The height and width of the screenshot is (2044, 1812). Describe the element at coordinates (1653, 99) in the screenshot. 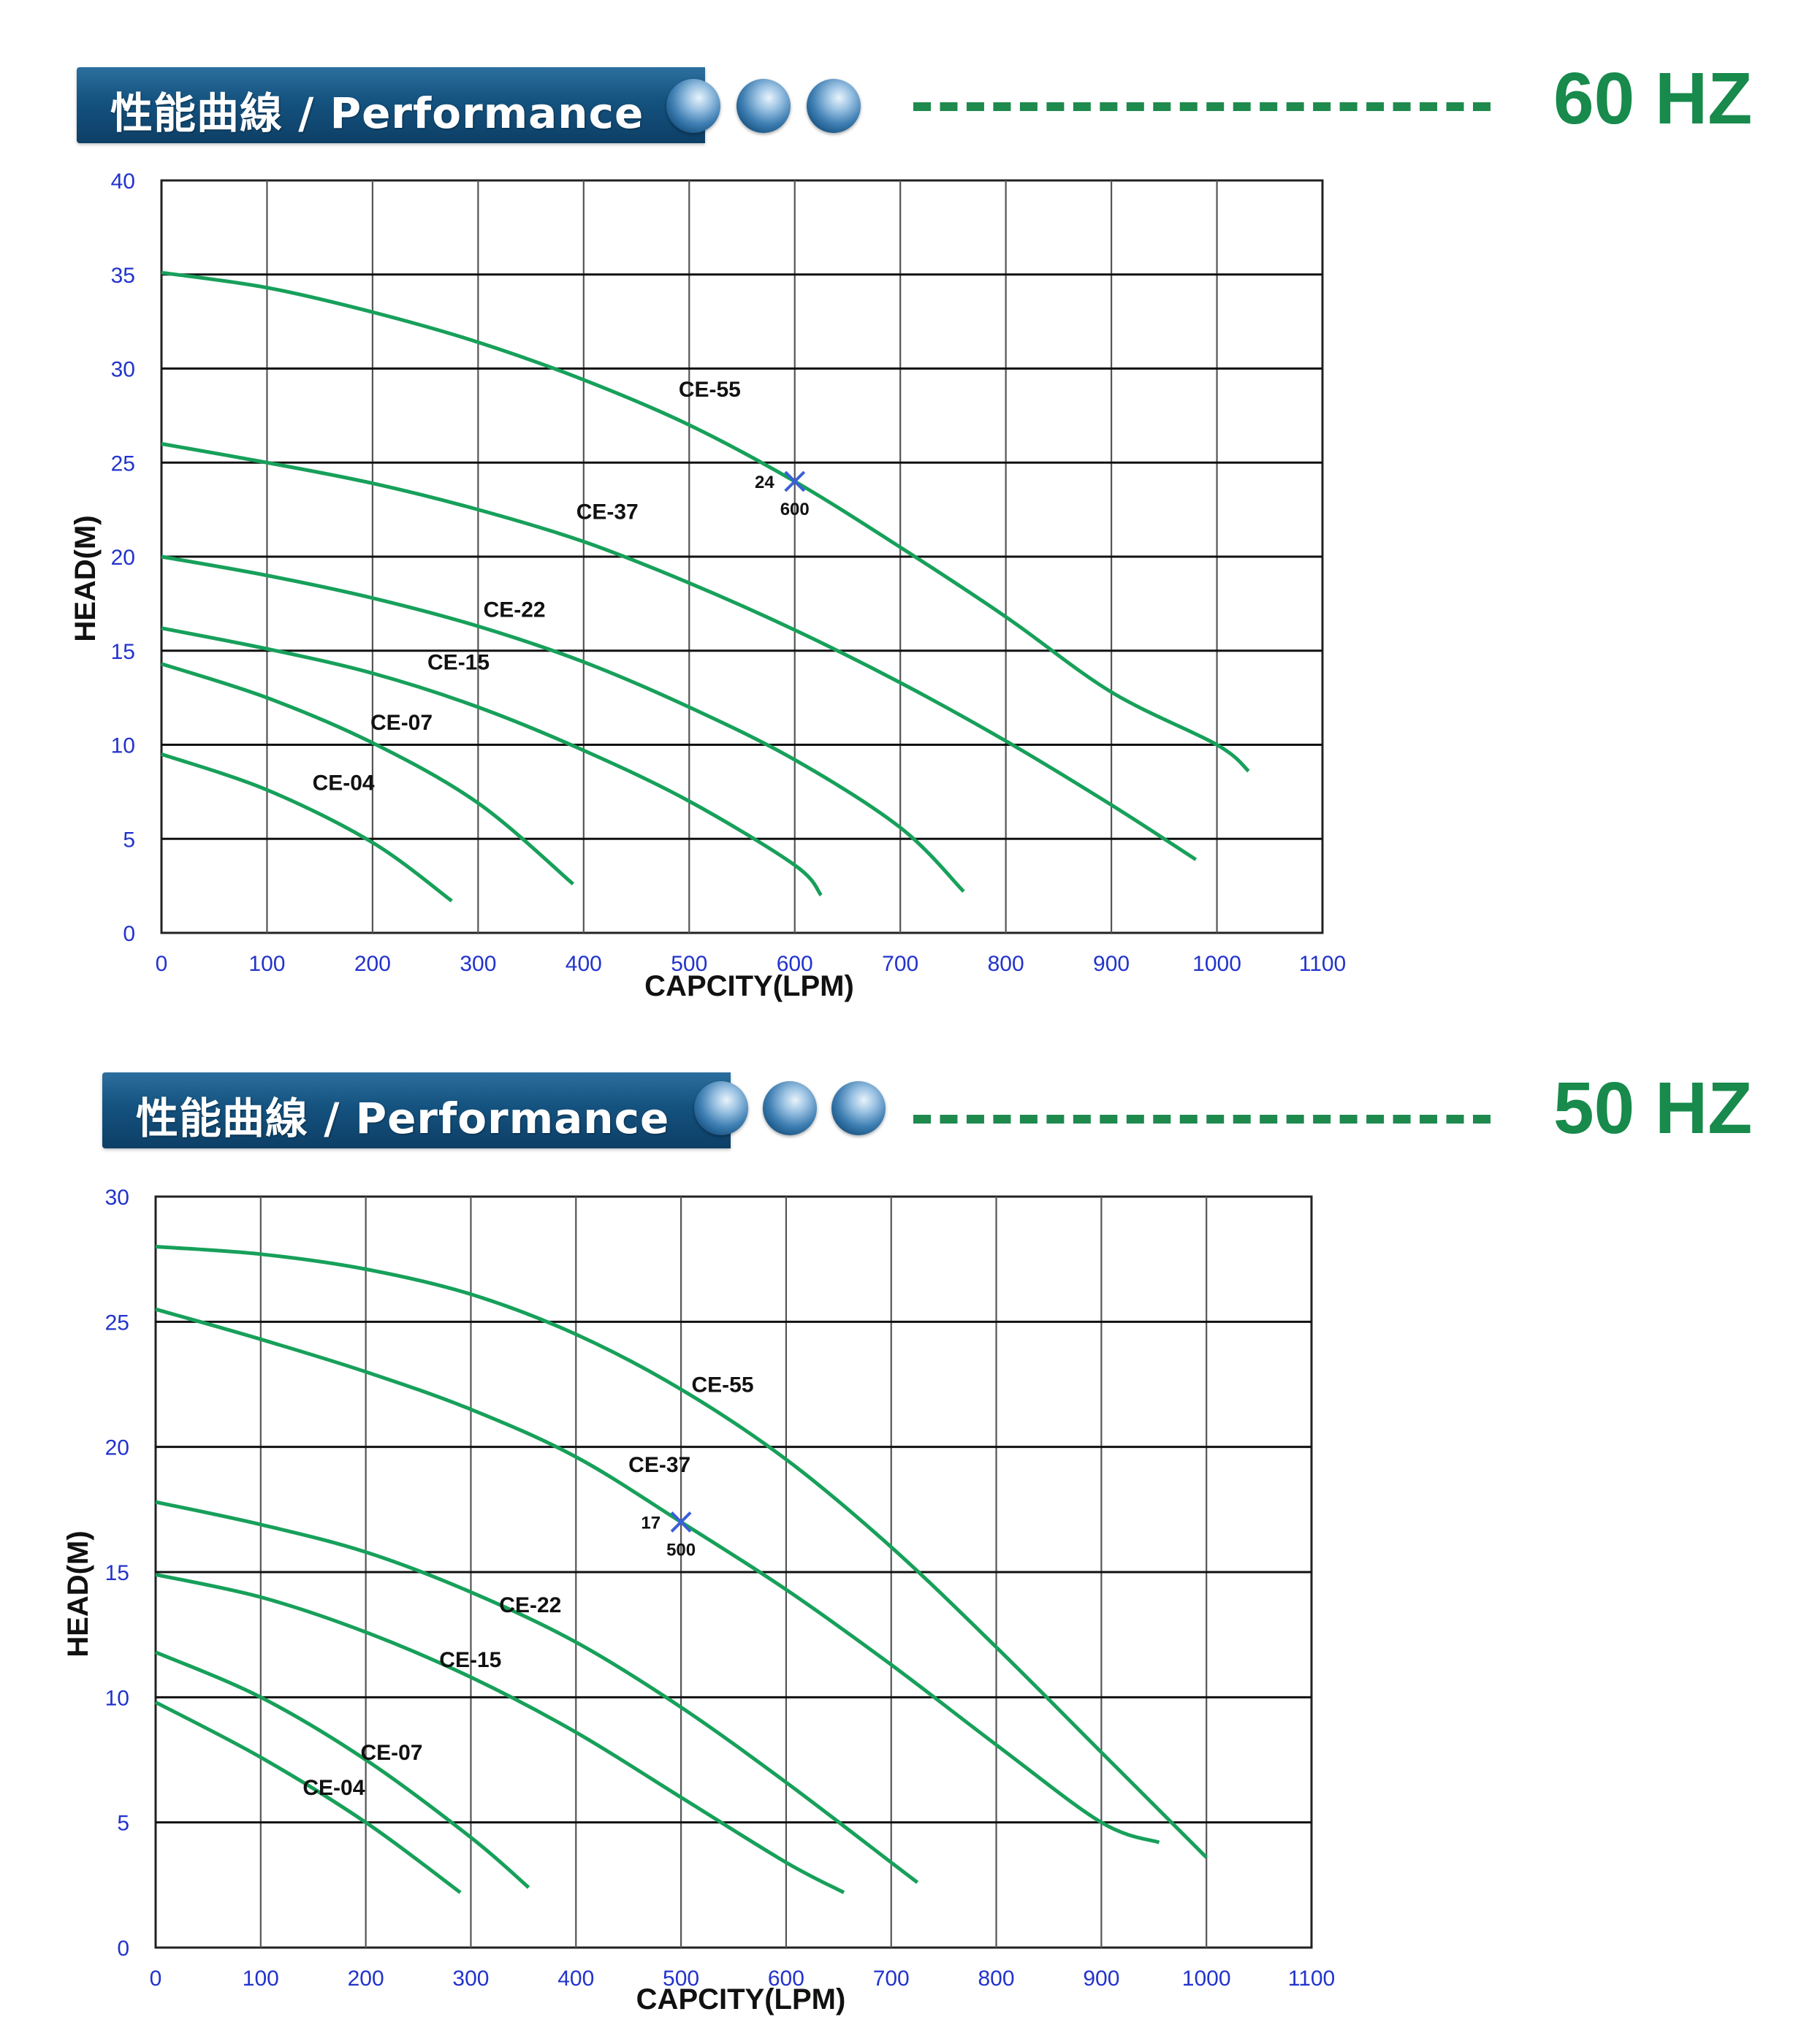

I see `frequency-label: 60 HZ` at that location.